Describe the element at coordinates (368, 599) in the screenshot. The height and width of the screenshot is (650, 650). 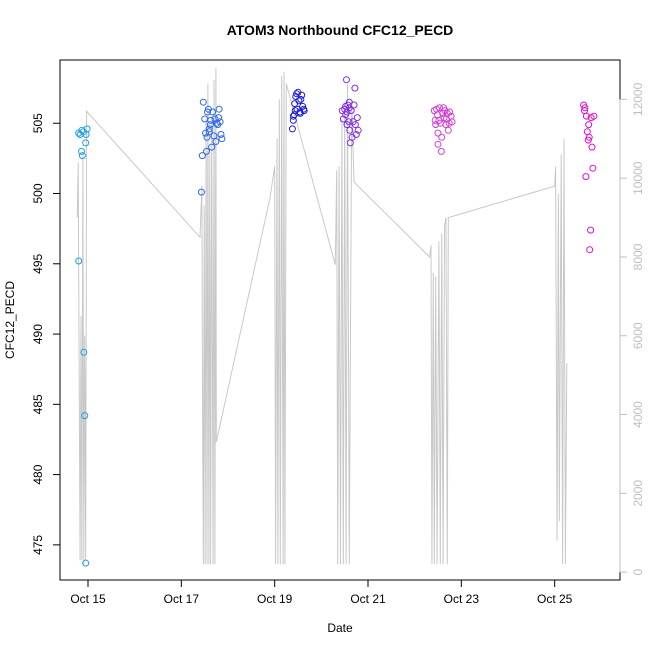
I see `x-tick-label: Oct 21` at that location.